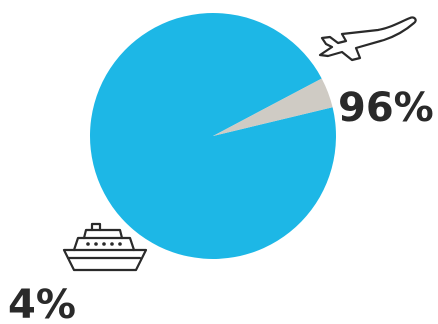 This screenshot has width=438, height=324. Describe the element at coordinates (386, 108) in the screenshot. I see `slice-label-airplane: 96%` at that location.